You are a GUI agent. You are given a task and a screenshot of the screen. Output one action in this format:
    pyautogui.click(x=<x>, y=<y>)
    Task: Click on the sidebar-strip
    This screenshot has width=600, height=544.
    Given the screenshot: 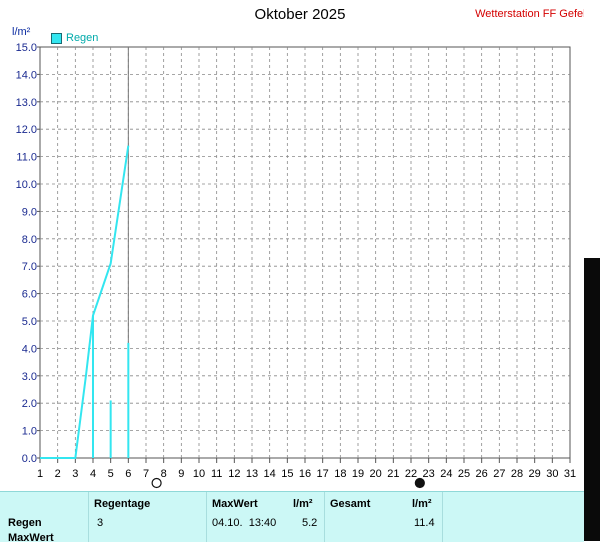 What is the action you would take?
    pyautogui.click(x=592, y=270)
    